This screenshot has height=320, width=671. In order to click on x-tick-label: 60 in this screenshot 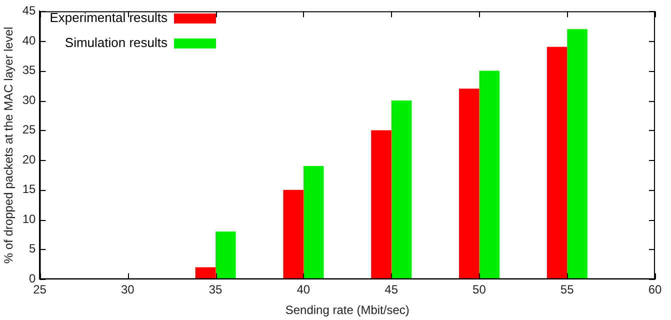, I will do `click(655, 289)`.